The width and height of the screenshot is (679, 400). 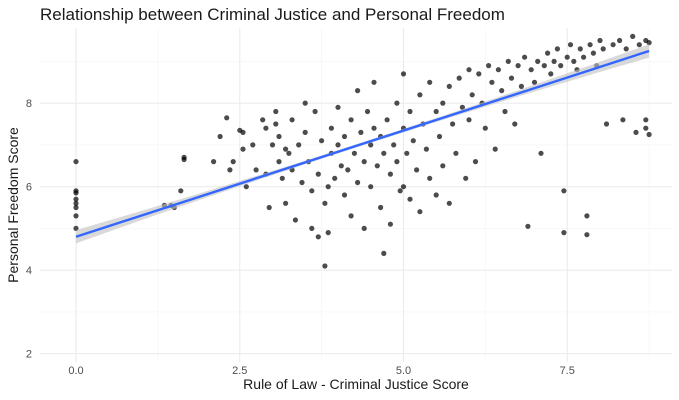 I want to click on y-axis-title: Personal Freedom Score, so click(x=13, y=205).